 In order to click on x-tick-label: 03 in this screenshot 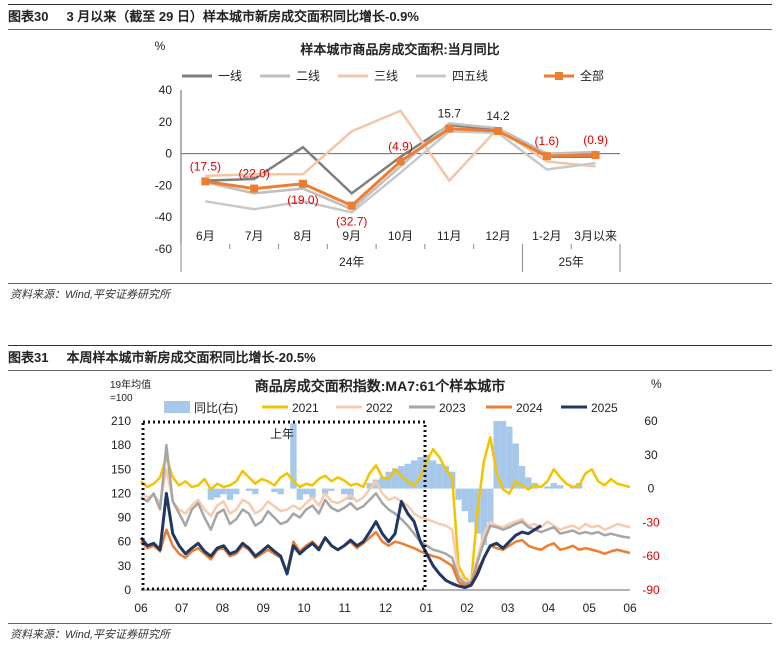, I will do `click(508, 608)`.